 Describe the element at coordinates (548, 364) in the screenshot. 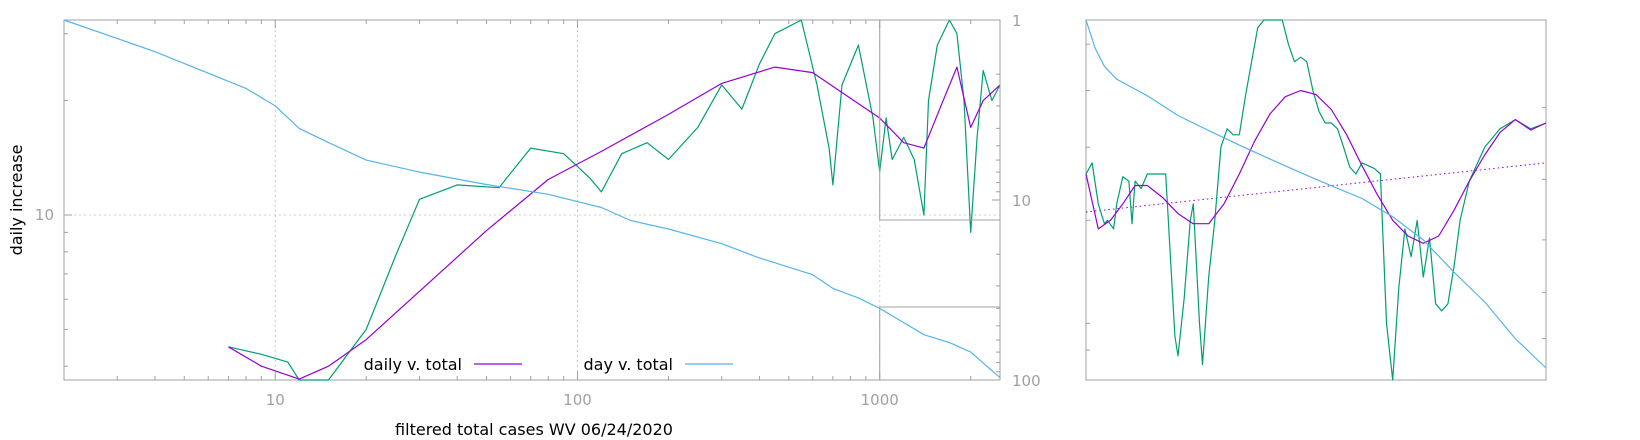

I see `legend: daily v. total day v. total` at that location.